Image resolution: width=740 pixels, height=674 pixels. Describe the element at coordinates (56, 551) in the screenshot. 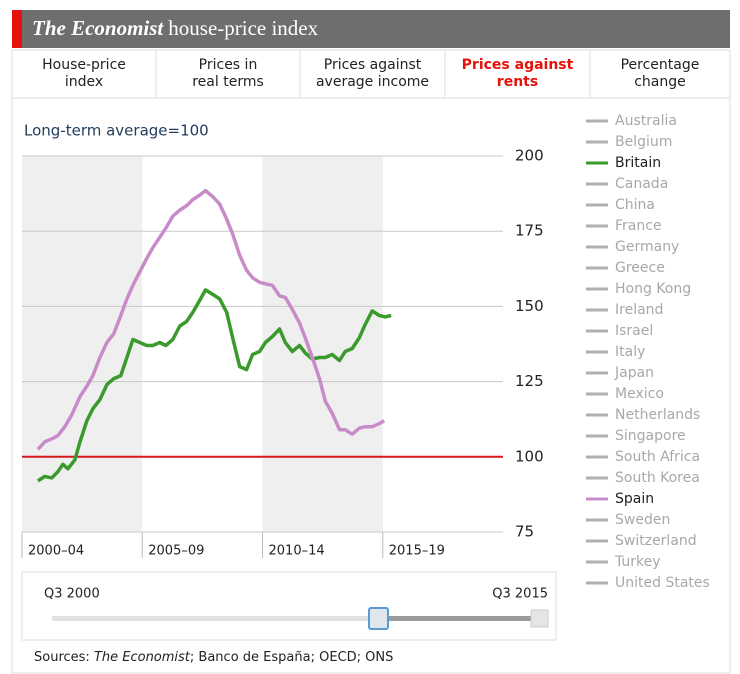

I see `x-tick-label: 2000–04` at that location.